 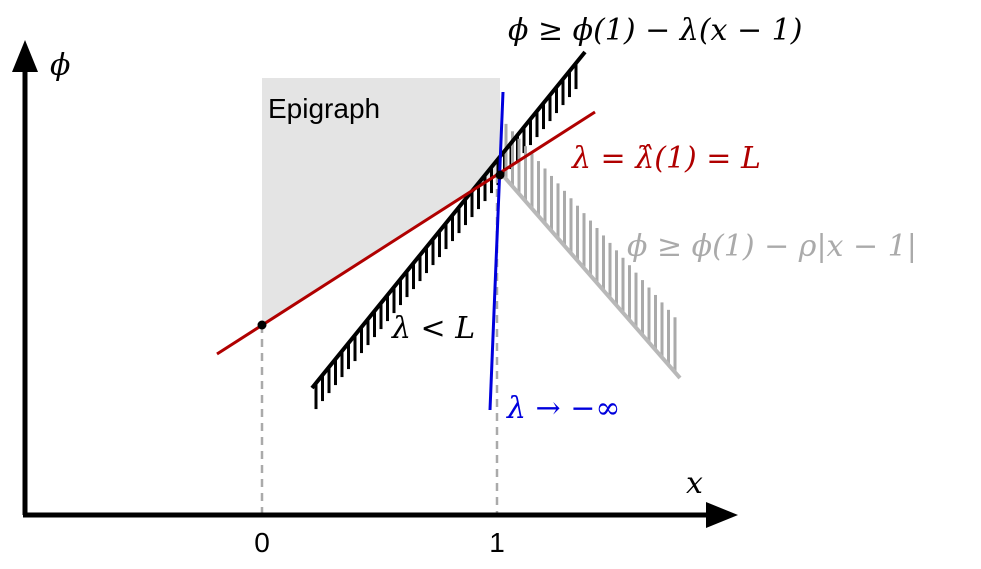 I want to click on gray-constraint-label: ϕ ≥ ϕ(1) − ρ|x − 1|, so click(x=772, y=246).